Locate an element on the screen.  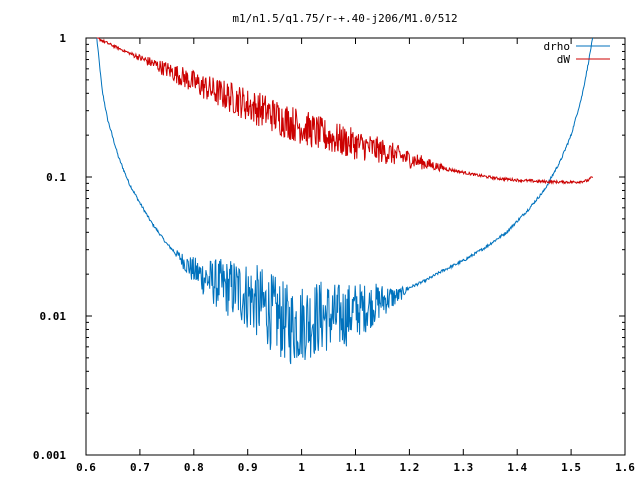
y-tick-label: 1 is located at coordinates (62, 38).